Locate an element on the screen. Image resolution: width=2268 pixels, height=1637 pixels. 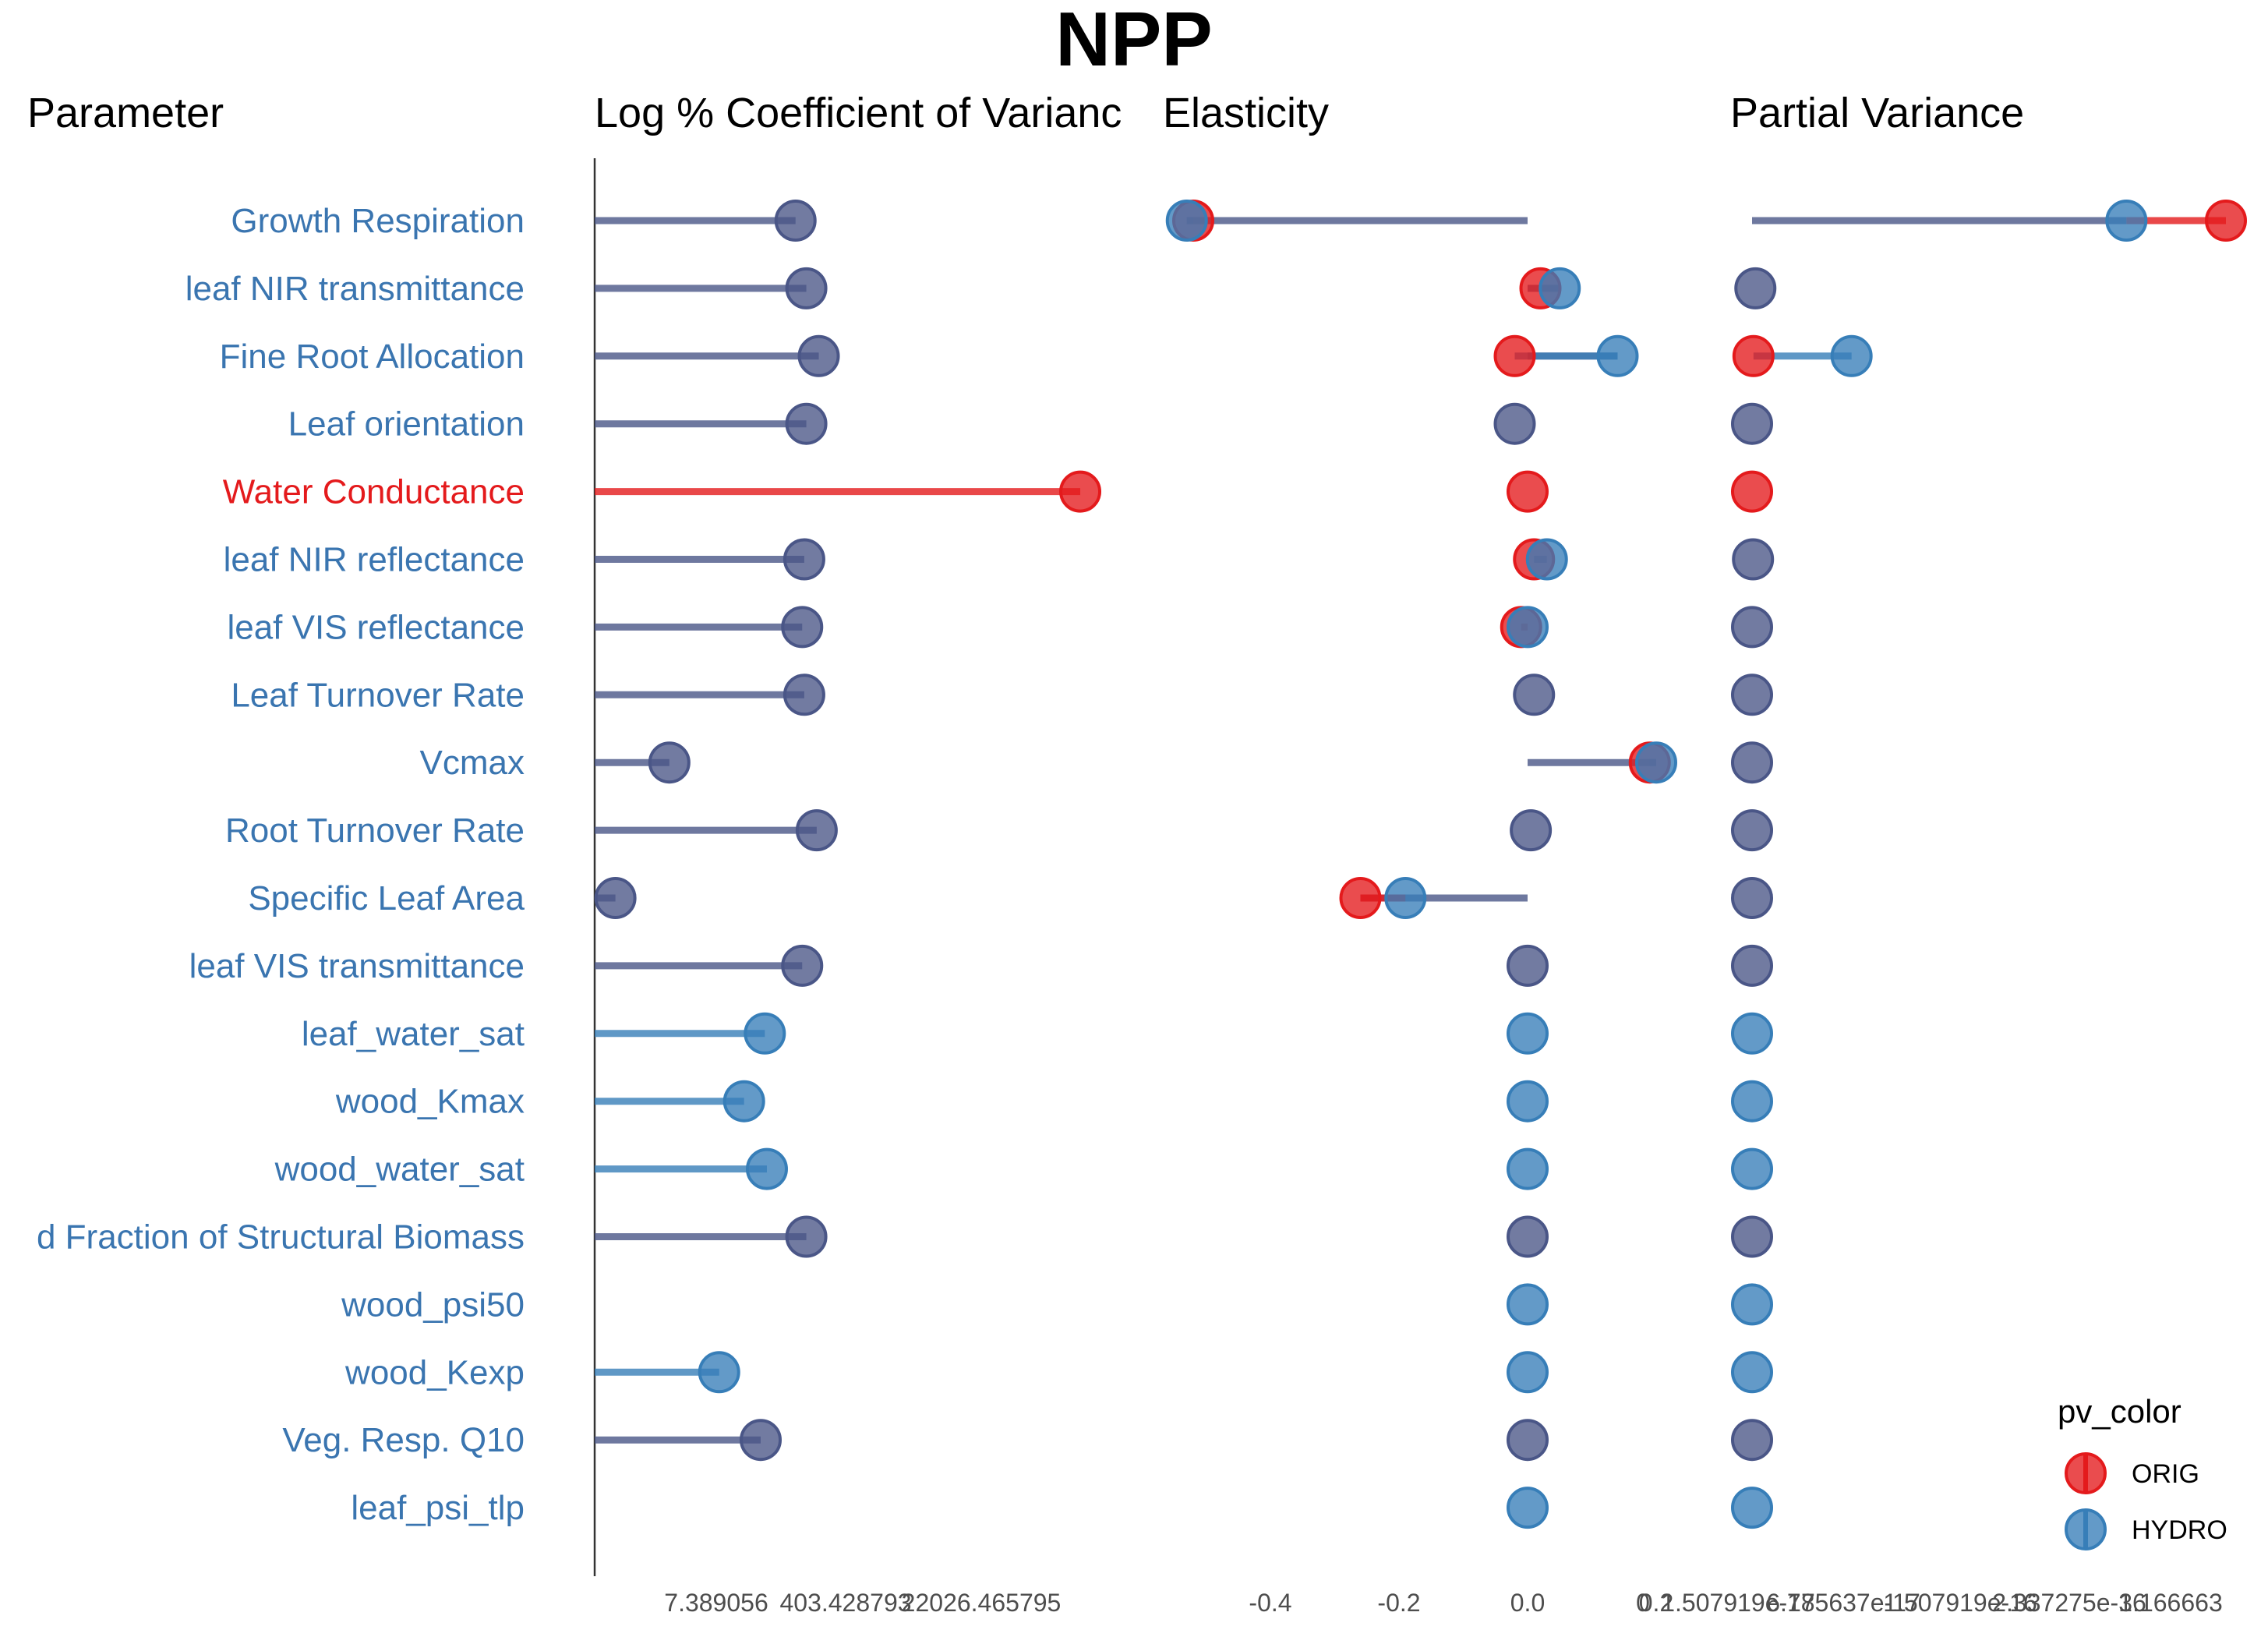
el-point-hydro-fine-root-allocation is located at coordinates (1617, 355).